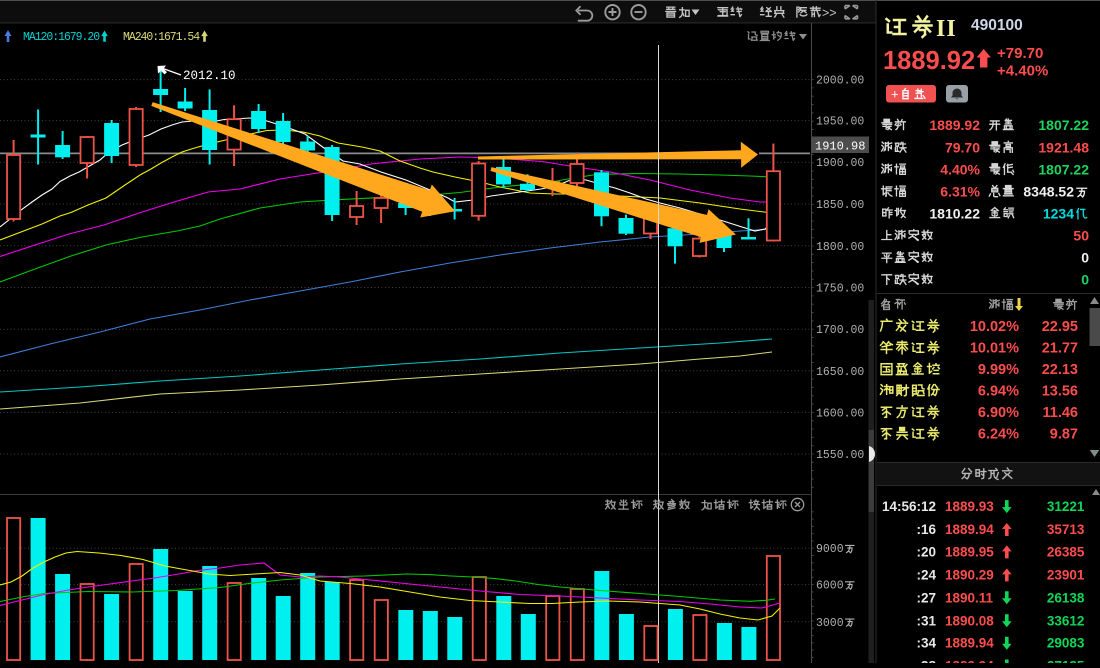 This screenshot has width=1100, height=668. Describe the element at coordinates (969, 551) in the screenshot. I see `svg-text: 1889.95` at that location.